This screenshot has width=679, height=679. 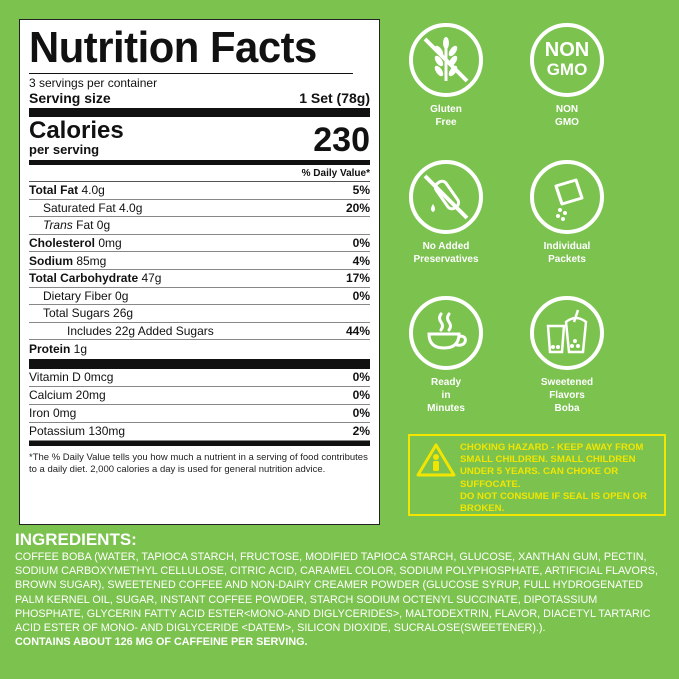 What do you see at coordinates (70, 98) in the screenshot?
I see `serving-size-label: Serving size` at bounding box center [70, 98].